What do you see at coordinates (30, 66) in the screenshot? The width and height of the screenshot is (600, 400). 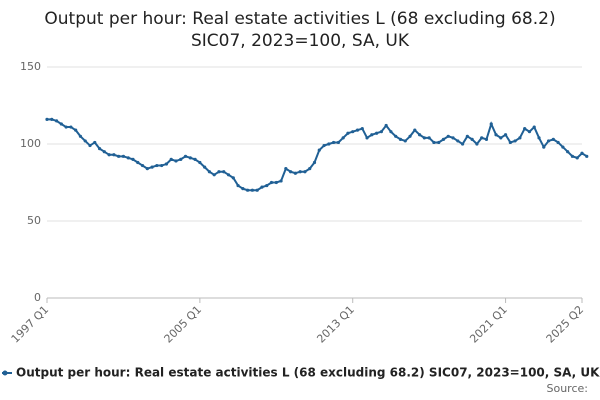 I see `y-tick-label: 150` at bounding box center [30, 66].